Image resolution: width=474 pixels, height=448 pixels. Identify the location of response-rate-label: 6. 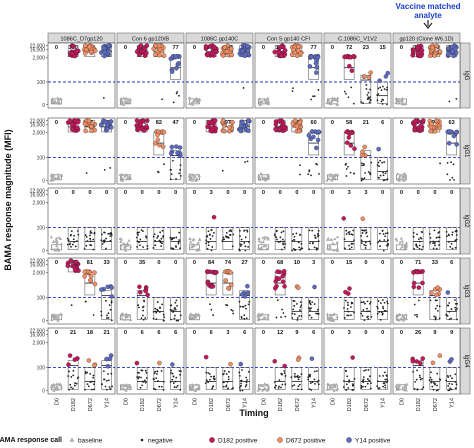
(451, 263).